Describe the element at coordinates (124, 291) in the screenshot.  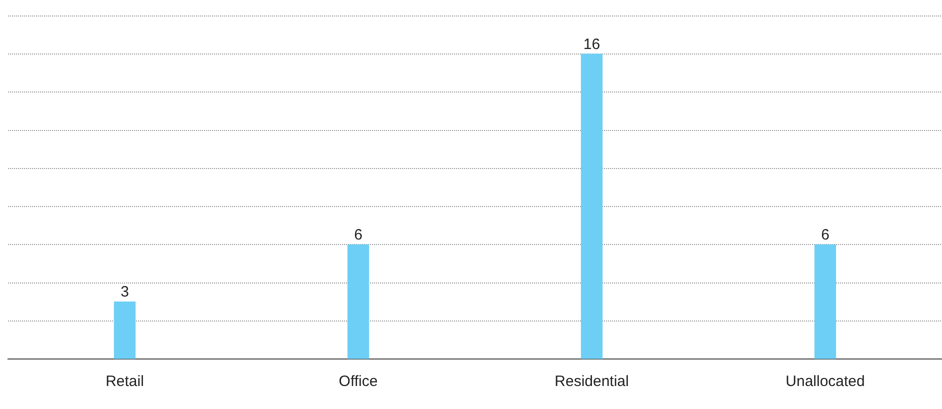
I see `data-label: 3` at that location.